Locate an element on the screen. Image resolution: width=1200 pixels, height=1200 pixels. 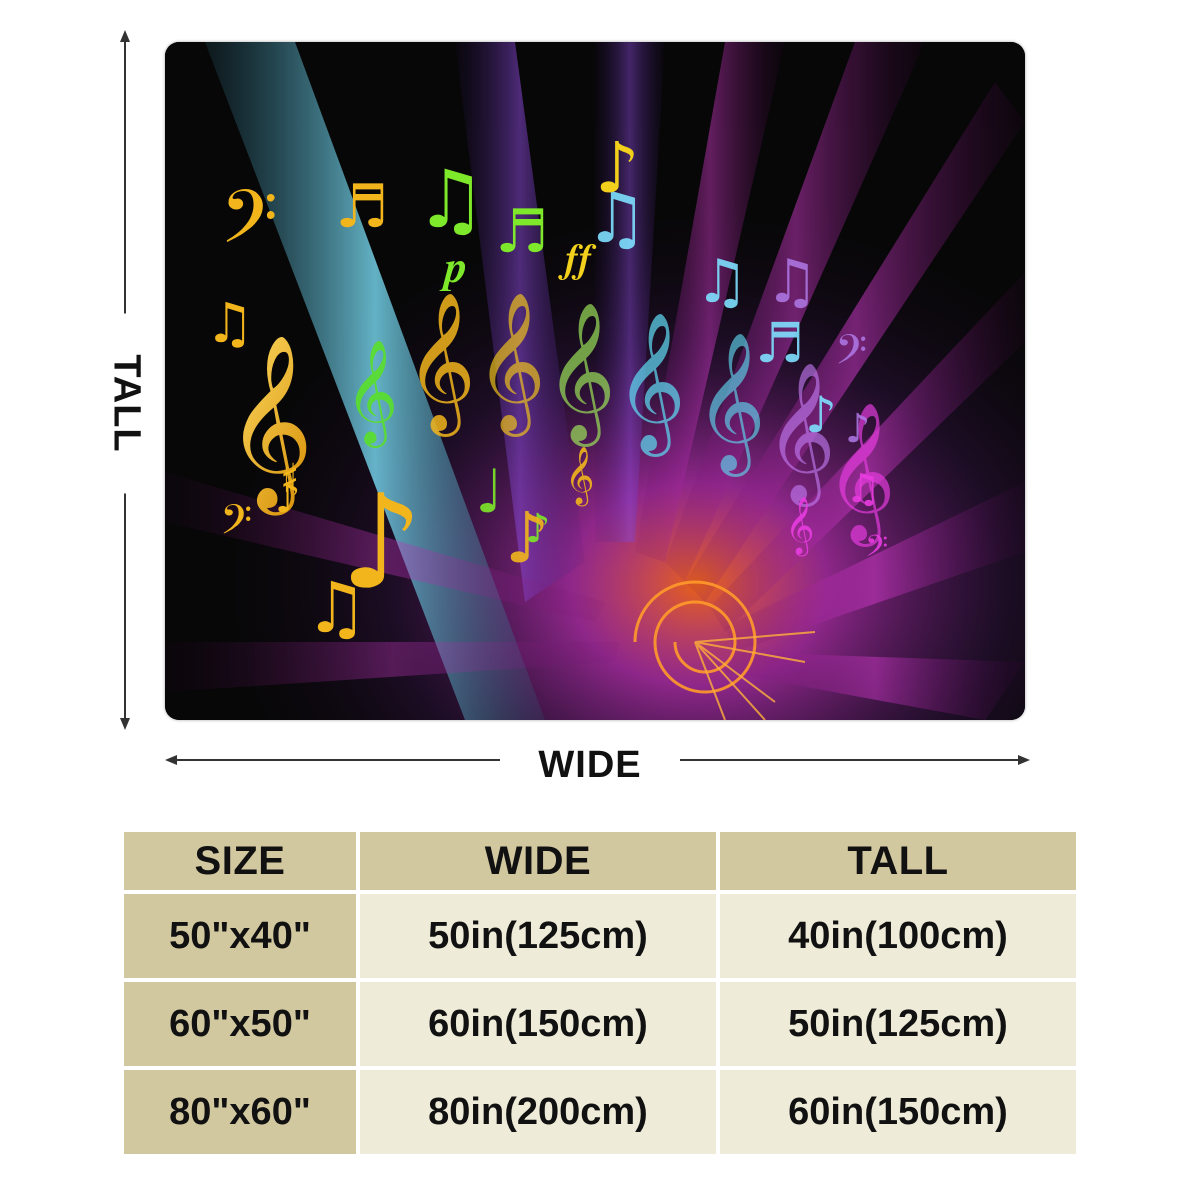
wide-dimension-arrow is located at coordinates (597, 760).